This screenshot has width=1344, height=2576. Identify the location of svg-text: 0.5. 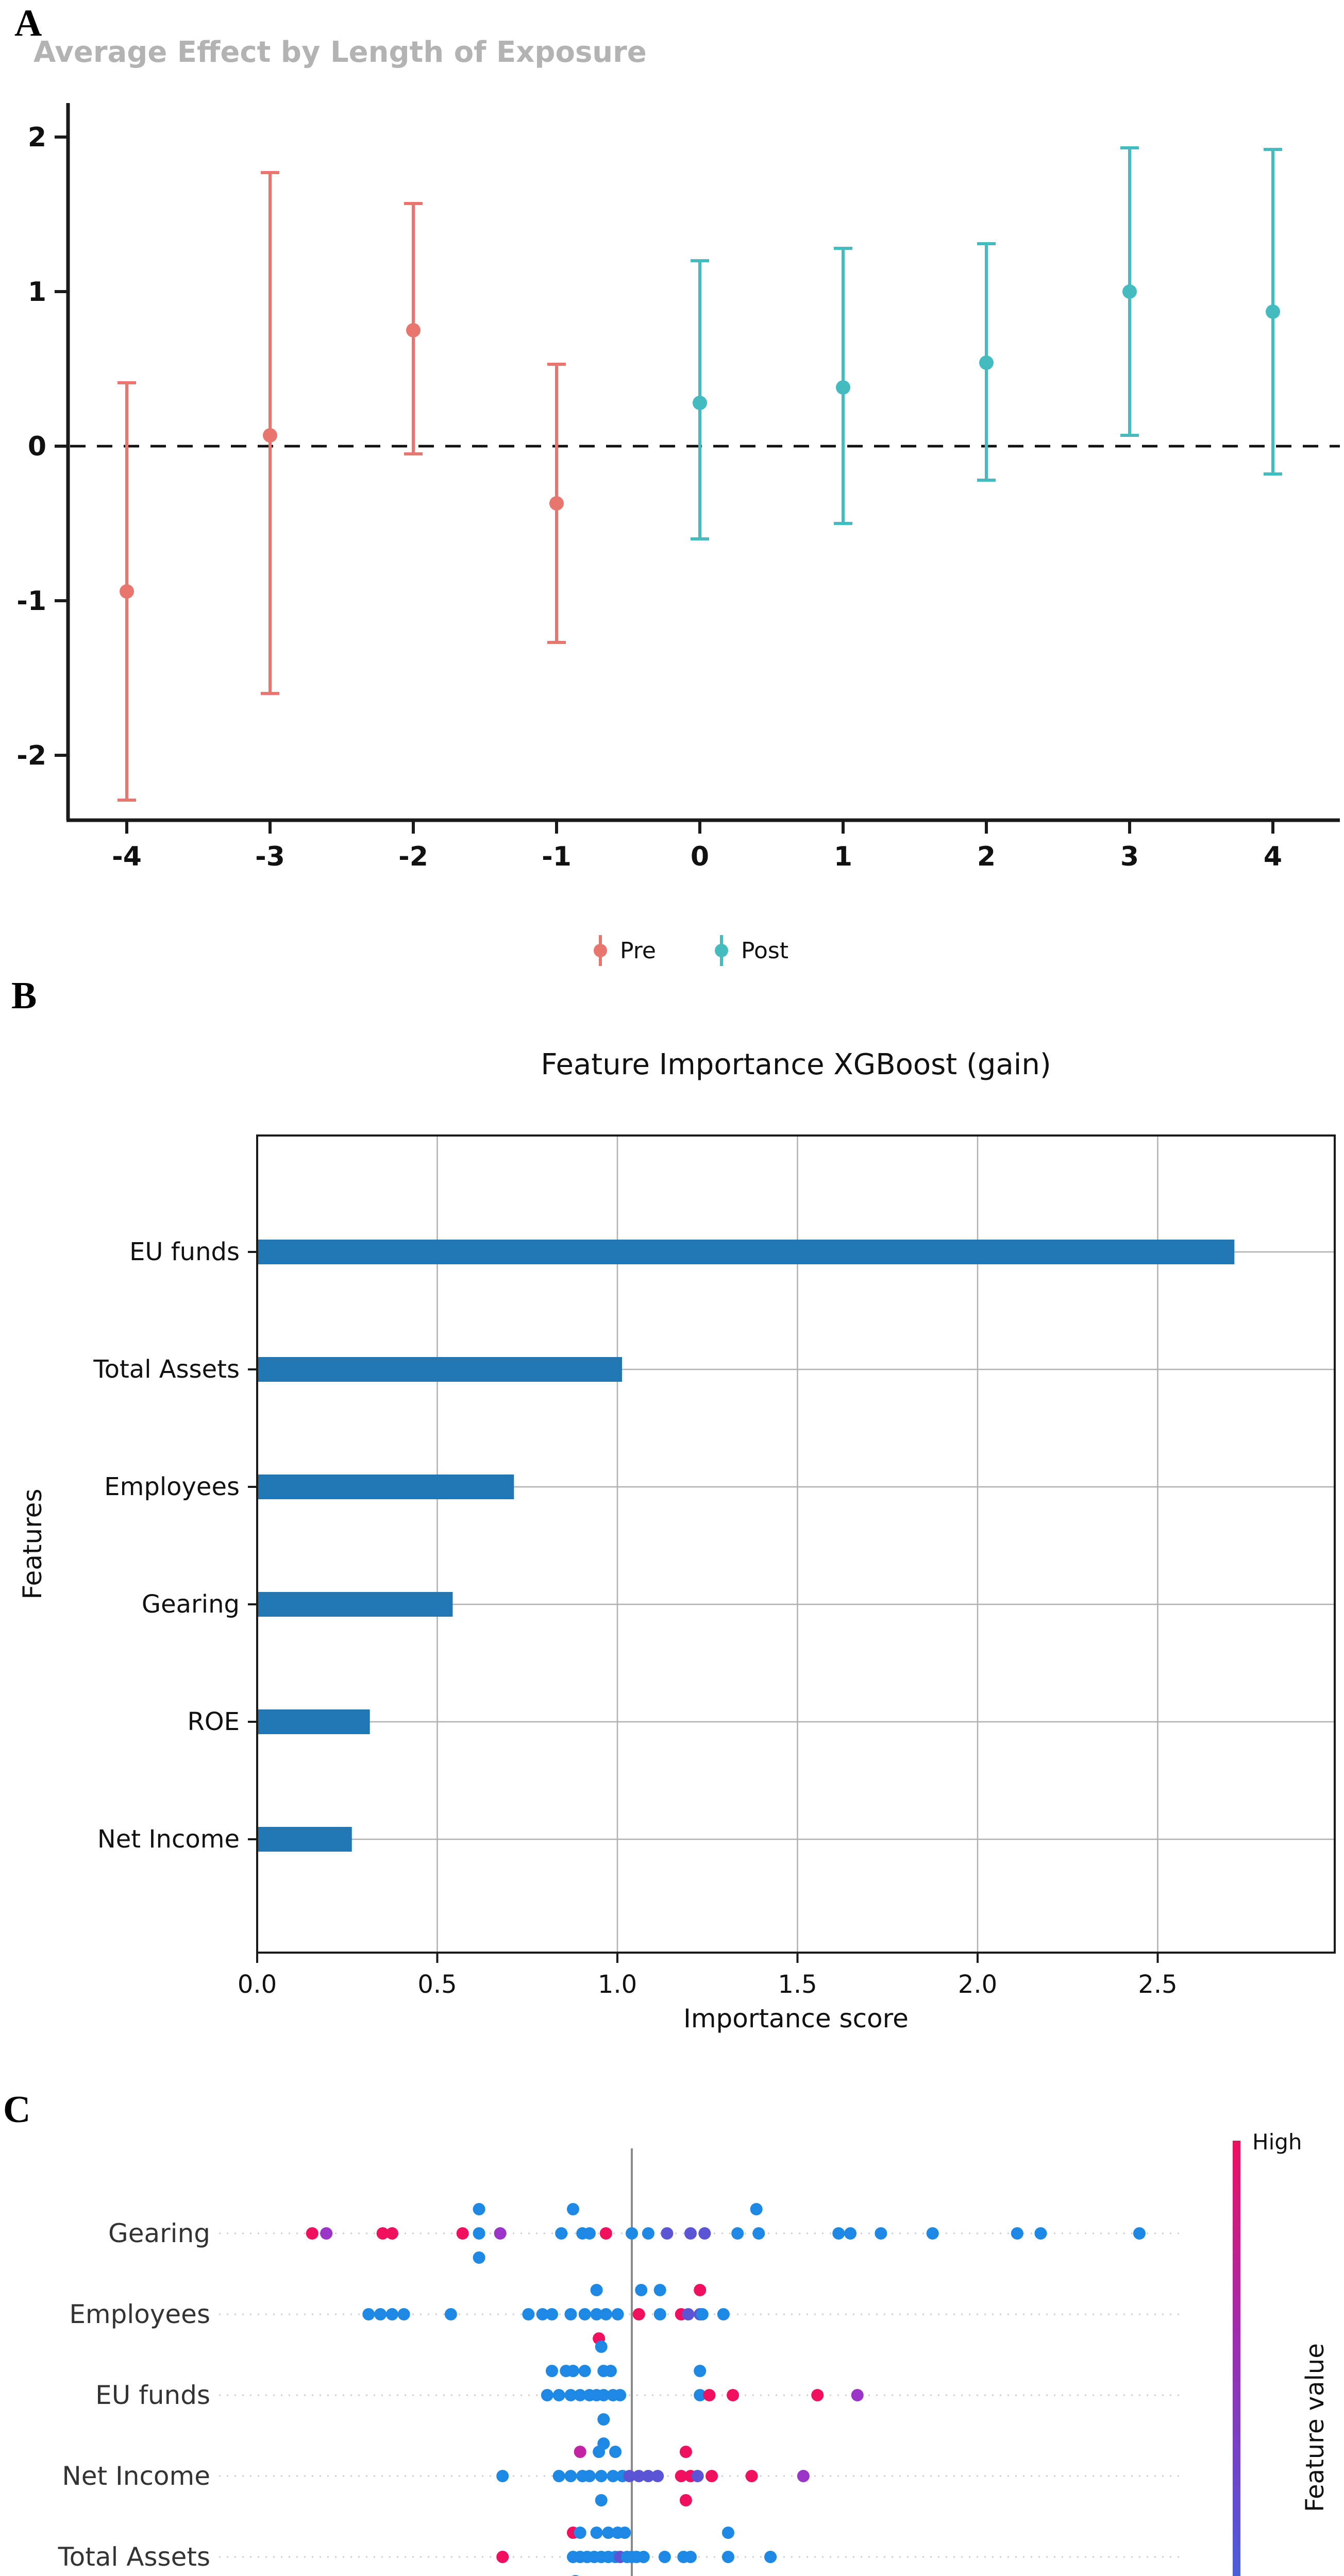
(437, 1984).